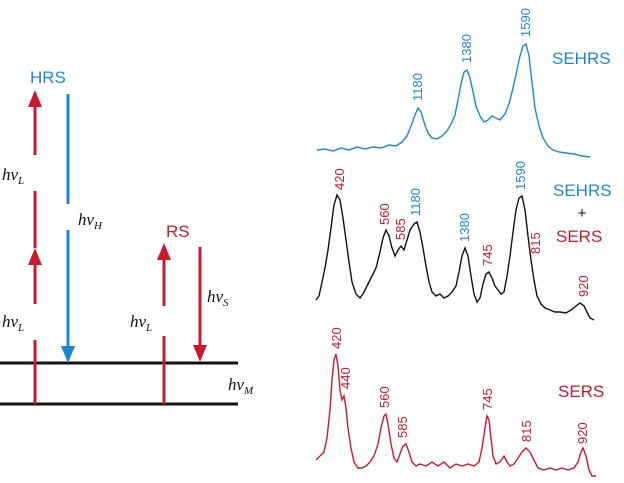 Image resolution: width=624 pixels, height=483 pixels. I want to click on combined-label-sehrs: SEHRS, so click(582, 190).